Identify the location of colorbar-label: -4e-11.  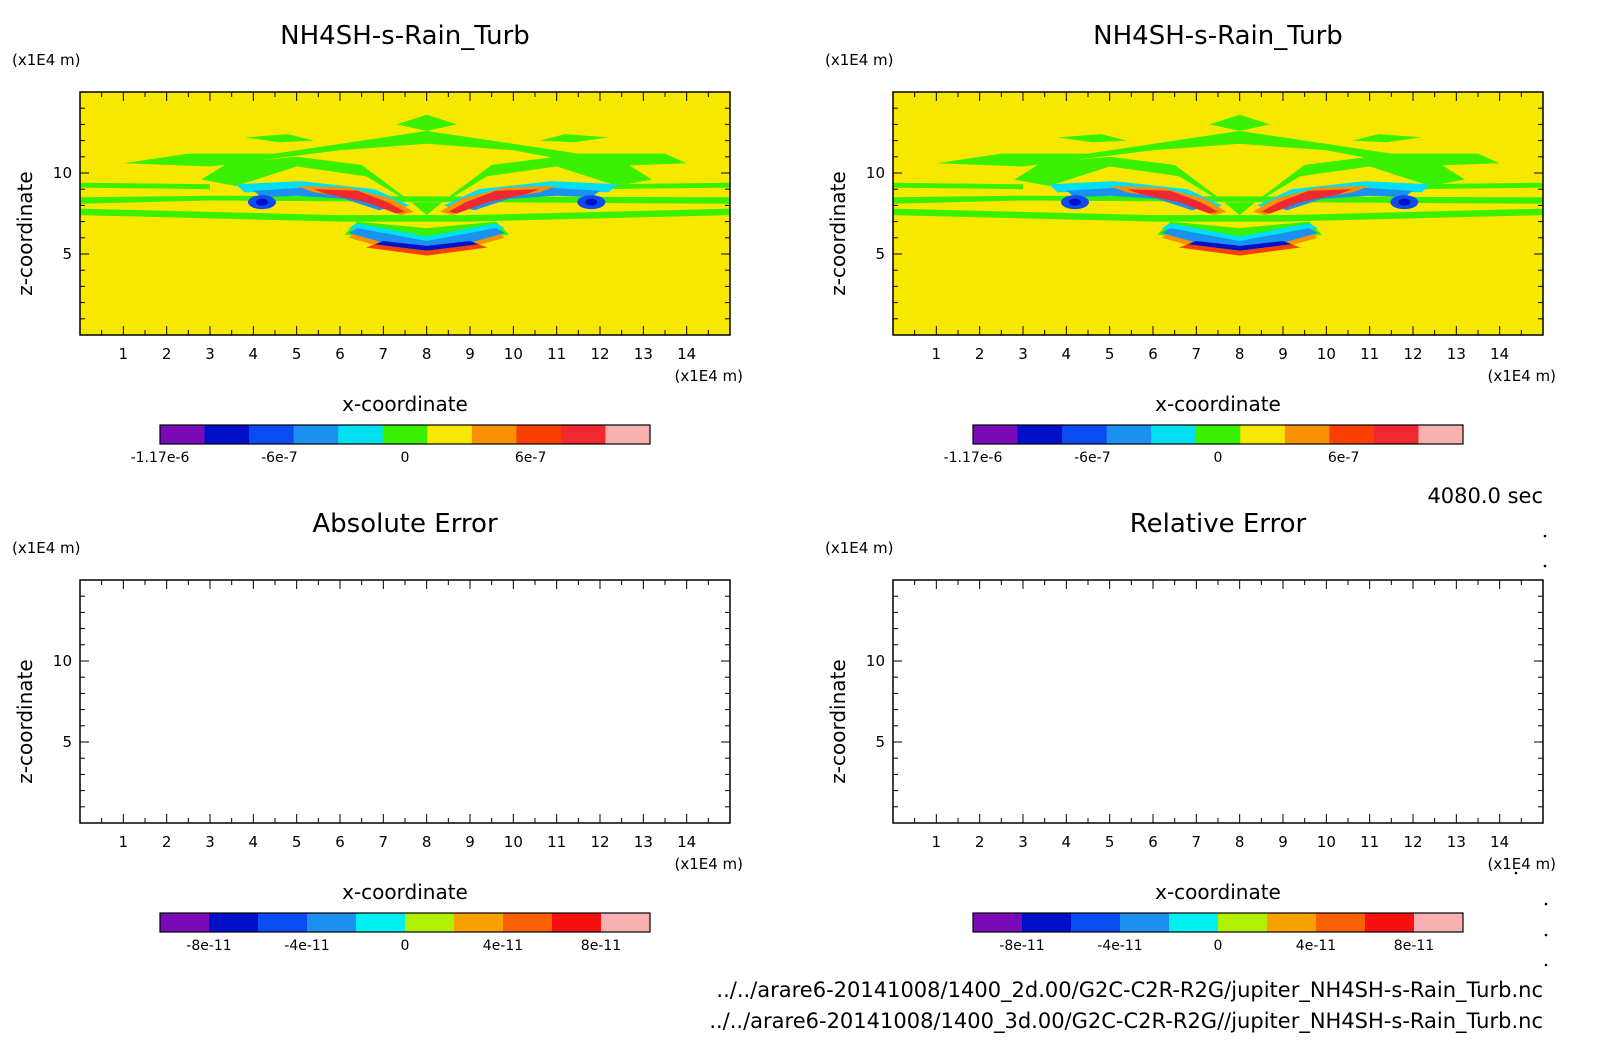
(306, 946).